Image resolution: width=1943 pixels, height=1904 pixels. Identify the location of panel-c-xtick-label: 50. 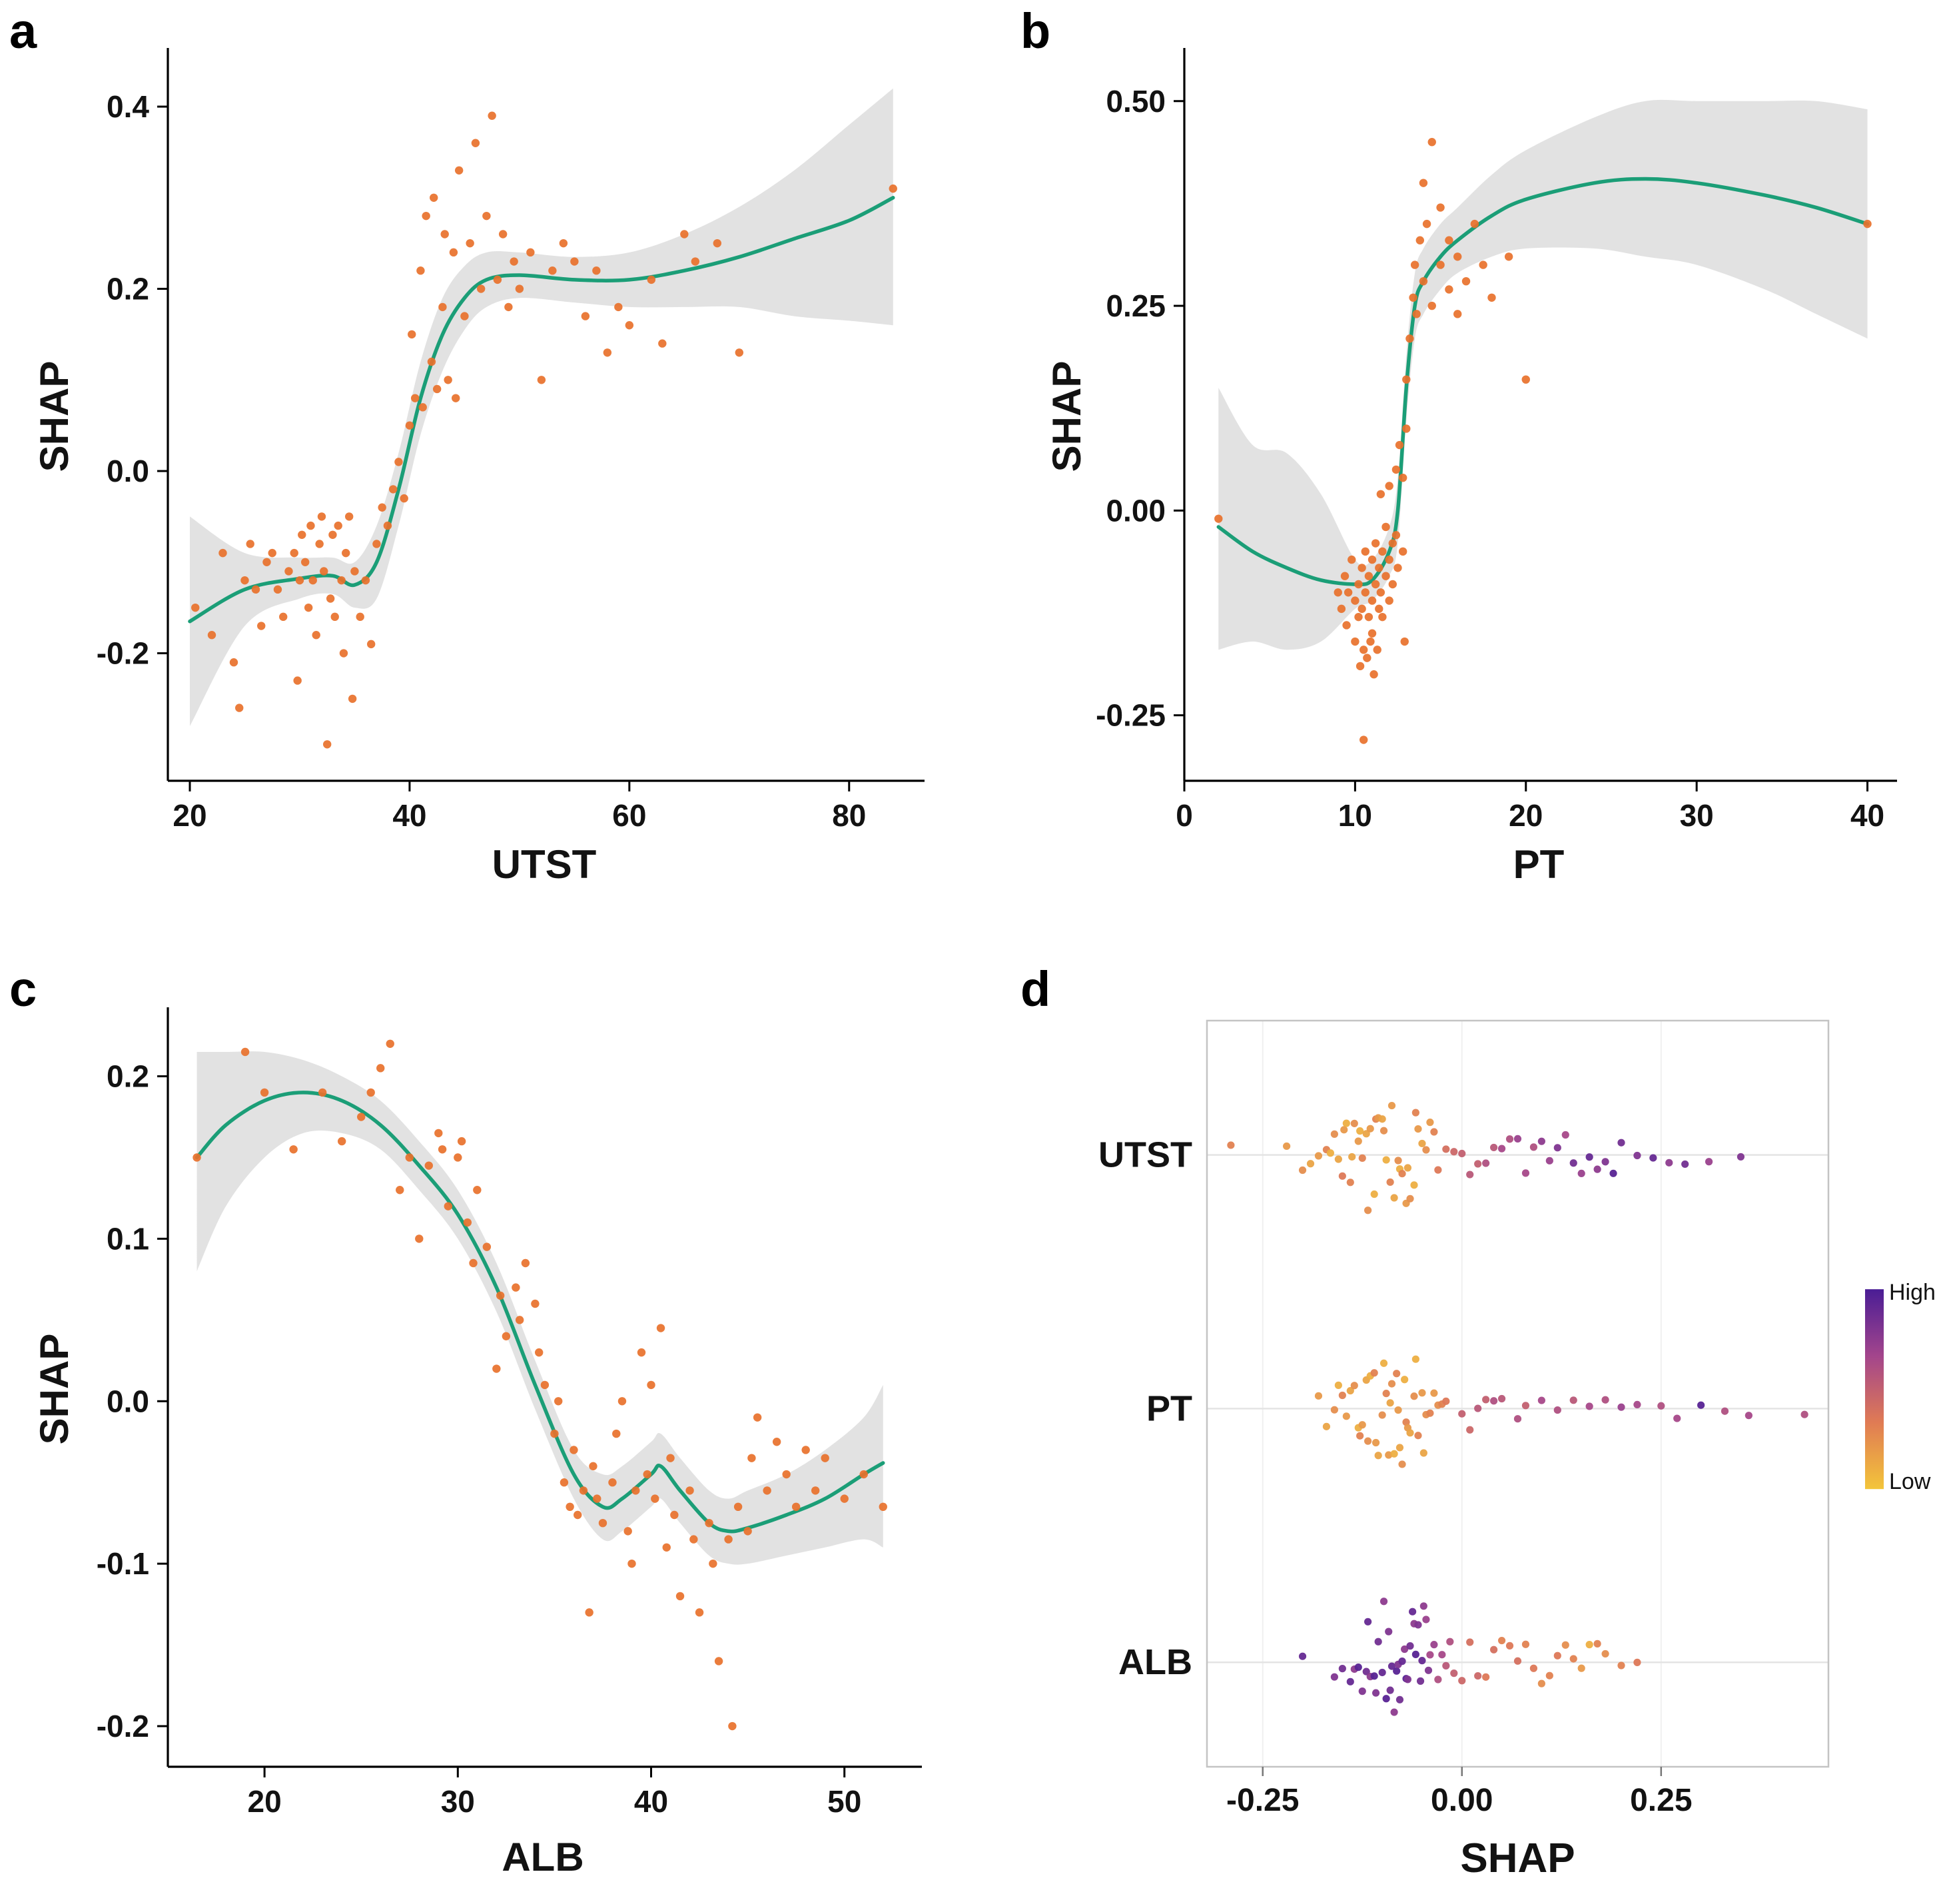
(844, 1802).